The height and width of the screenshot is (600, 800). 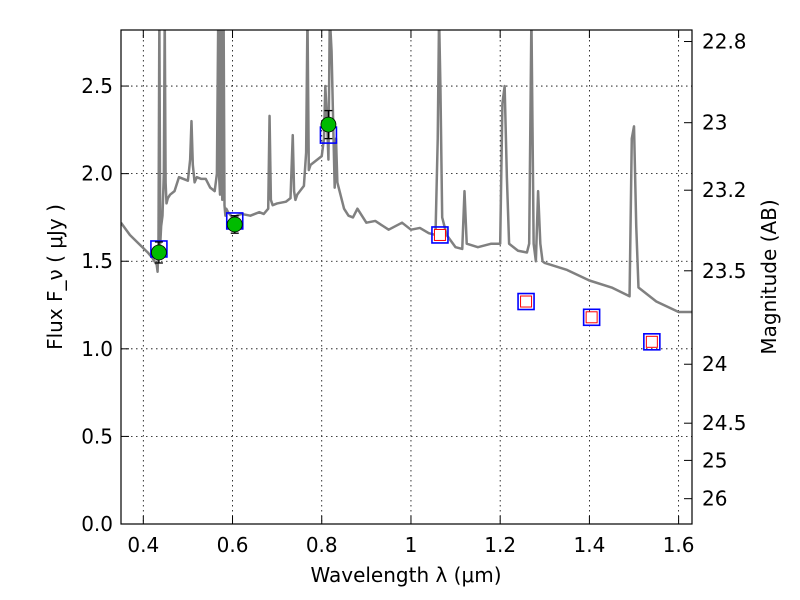 What do you see at coordinates (679, 545) in the screenshot?
I see `x-tick-label: 1.6` at bounding box center [679, 545].